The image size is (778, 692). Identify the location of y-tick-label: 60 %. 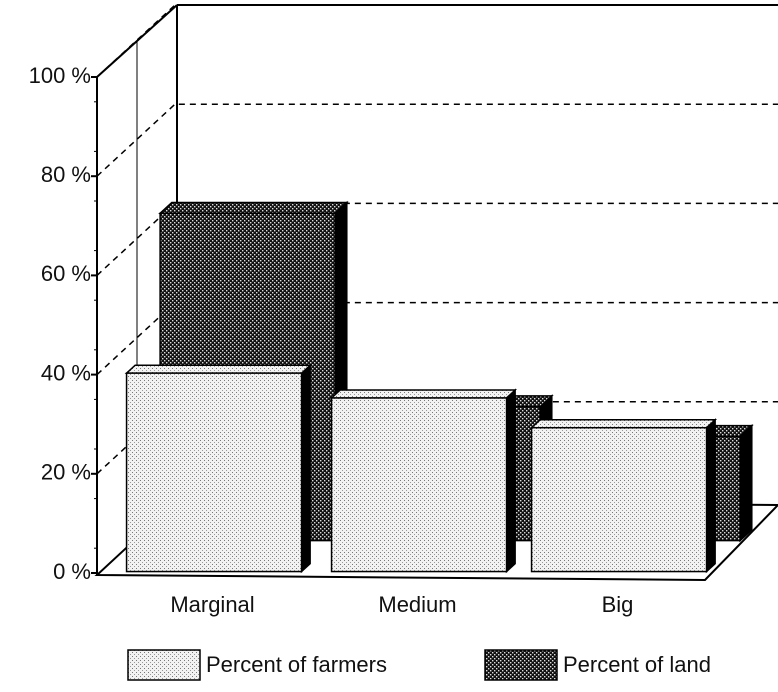
(66, 273).